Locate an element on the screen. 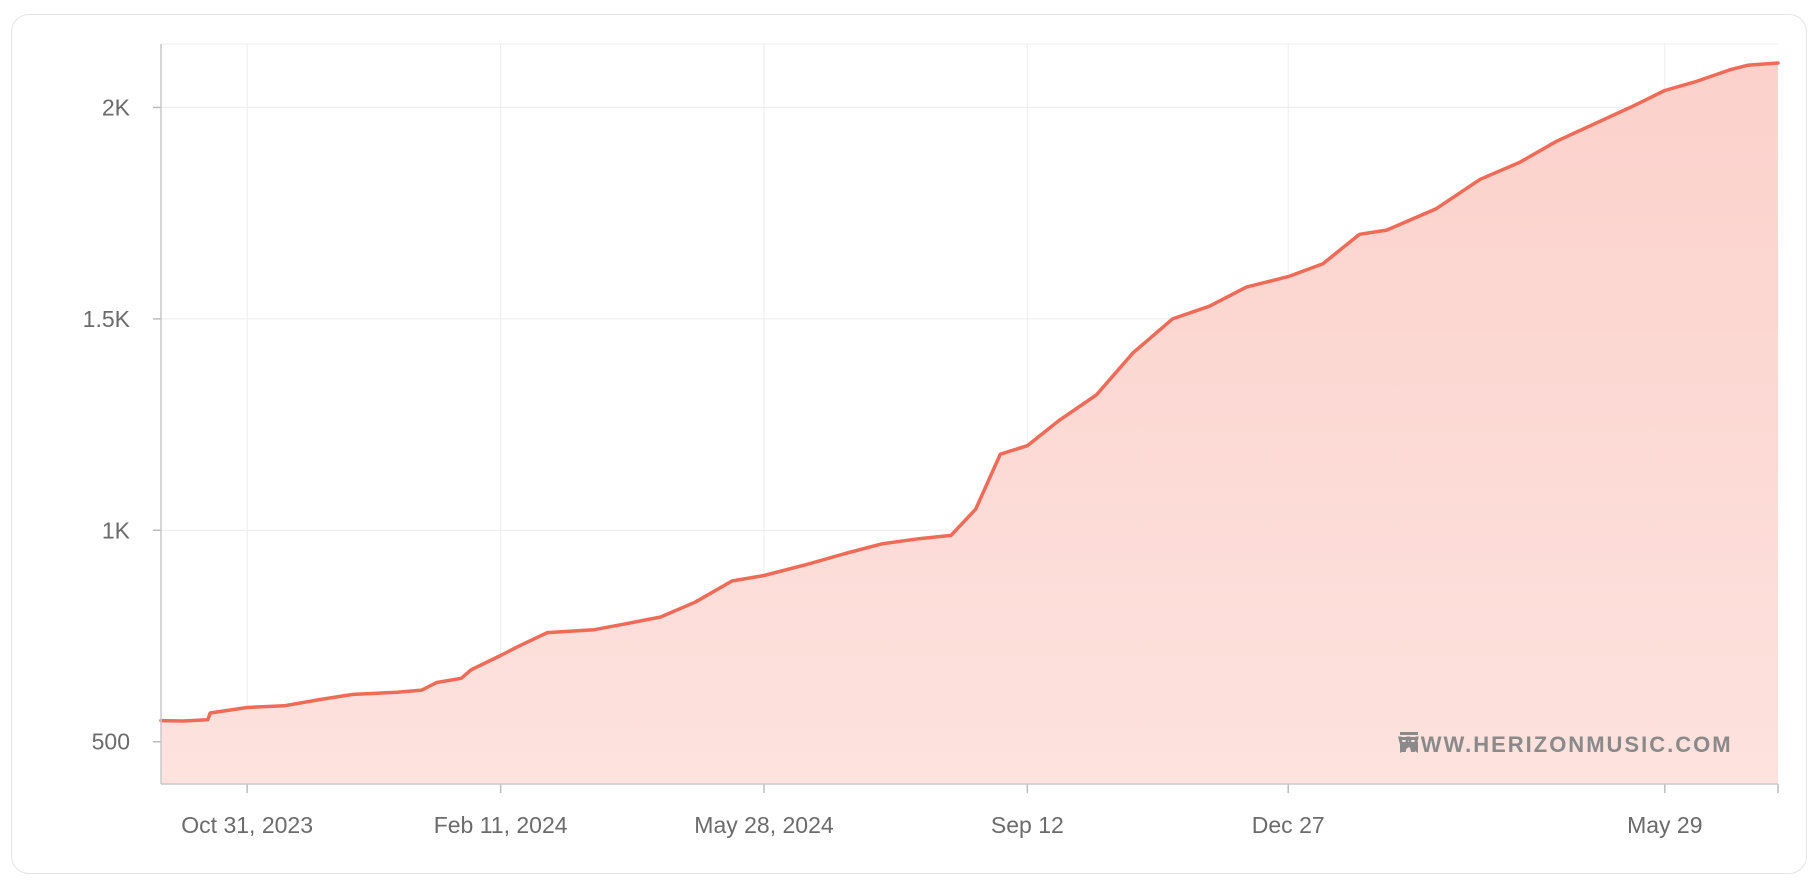  watermark: WWW.HERIZONMUSIC.COM is located at coordinates (1565, 745).